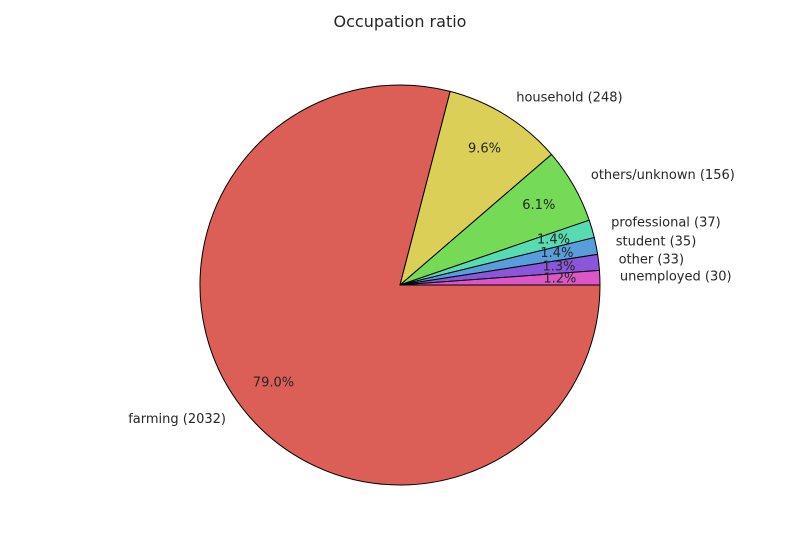 This screenshot has width=800, height=550. Describe the element at coordinates (569, 98) in the screenshot. I see `slice-label: household (248)` at that location.